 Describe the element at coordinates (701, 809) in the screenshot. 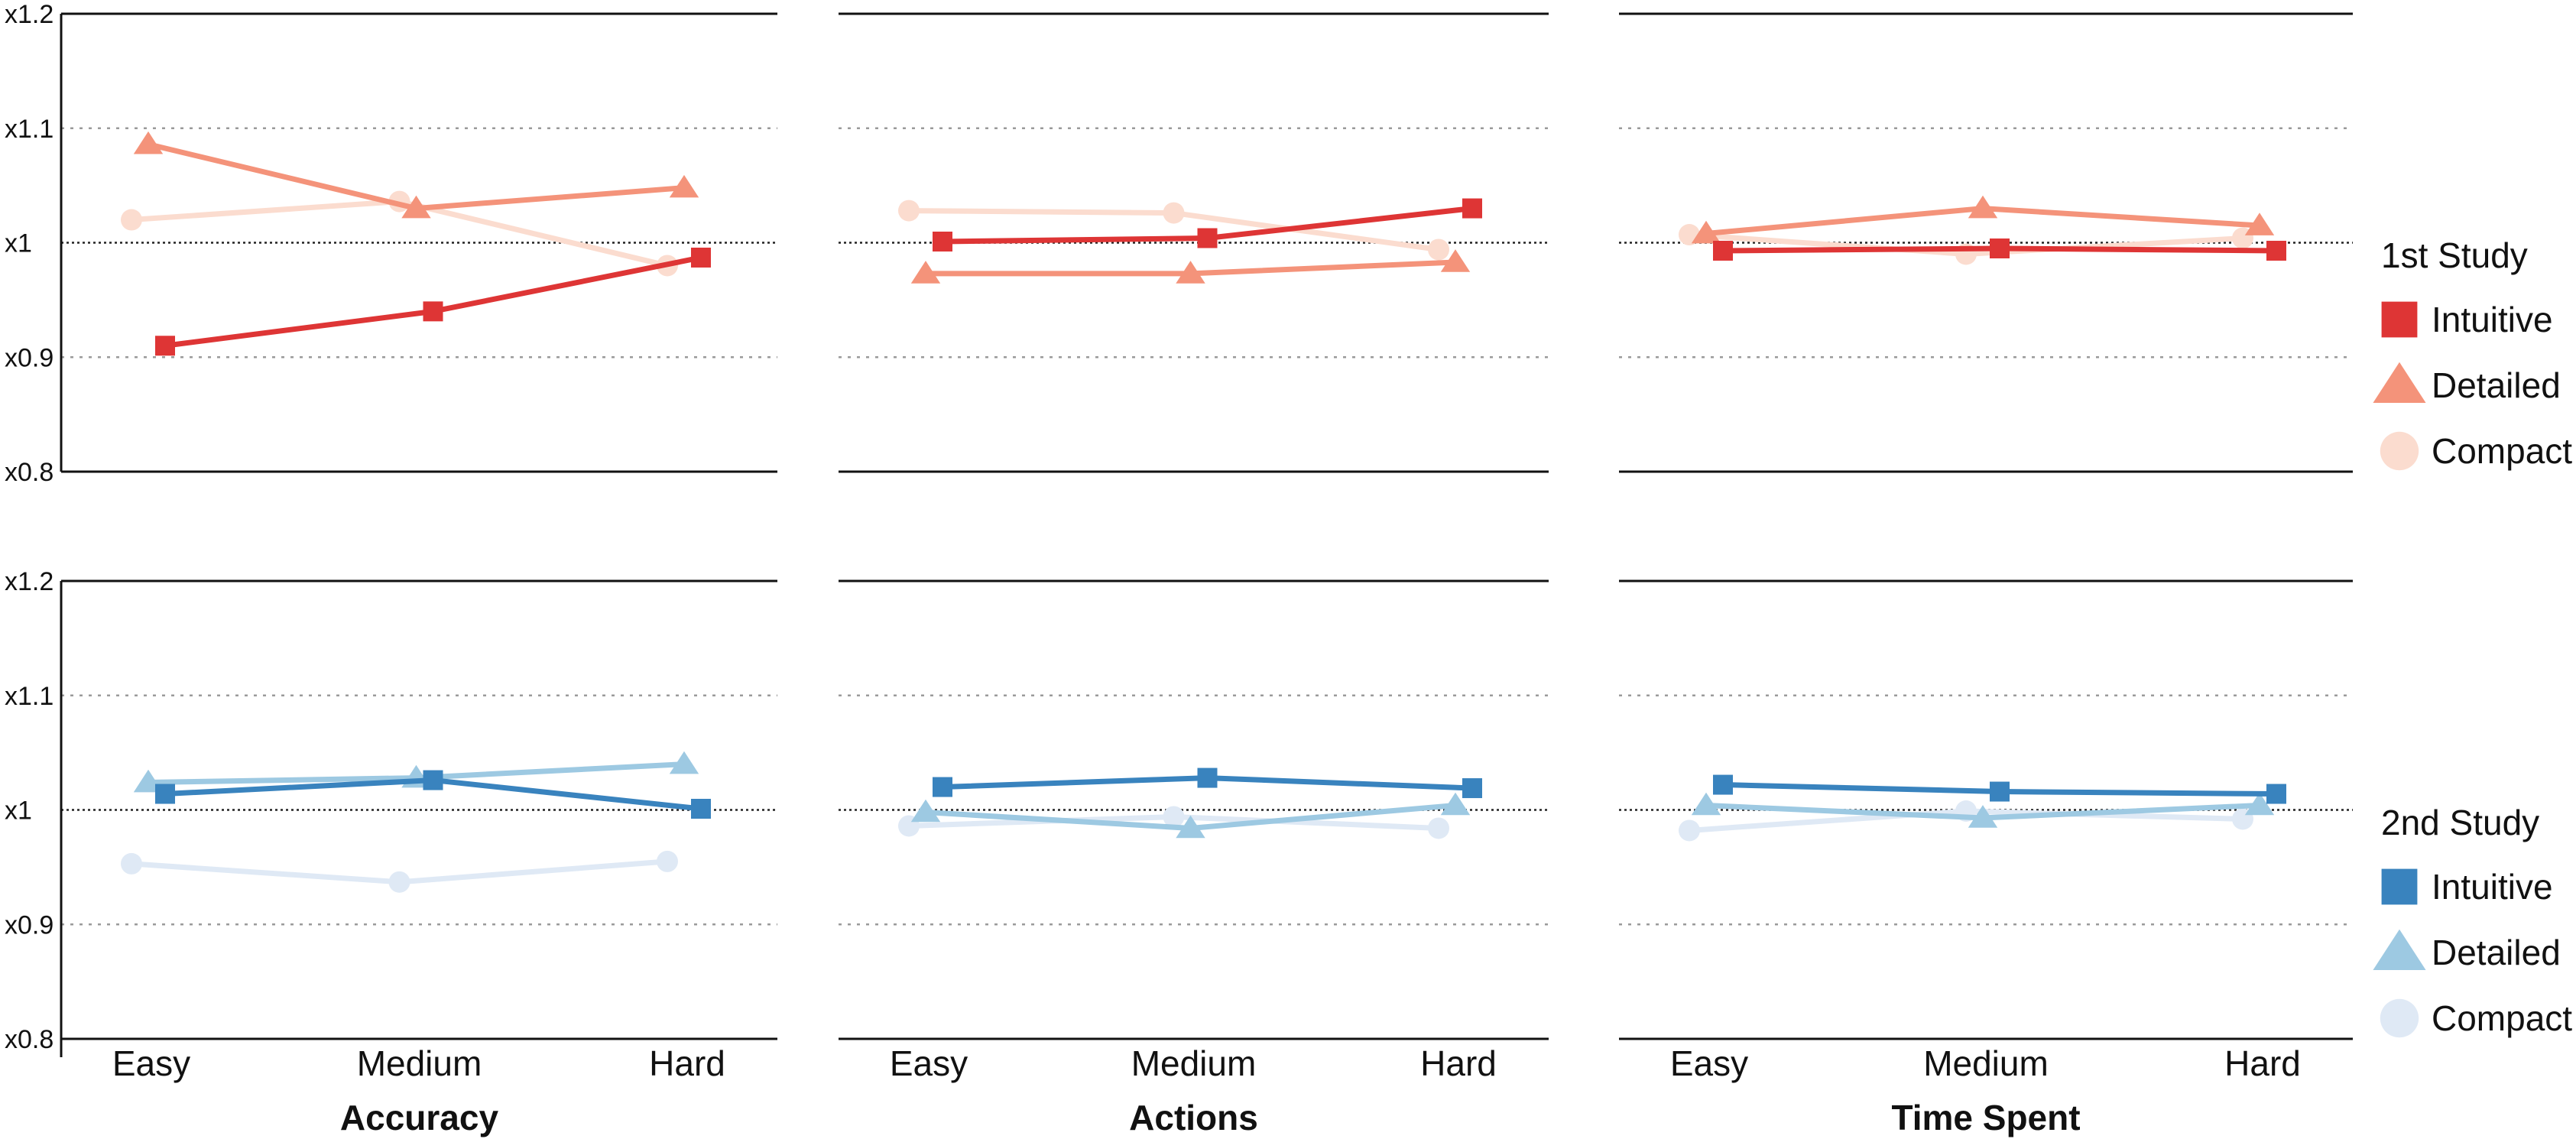

I see `study-2-accuracy-intuitive-point-hard` at that location.